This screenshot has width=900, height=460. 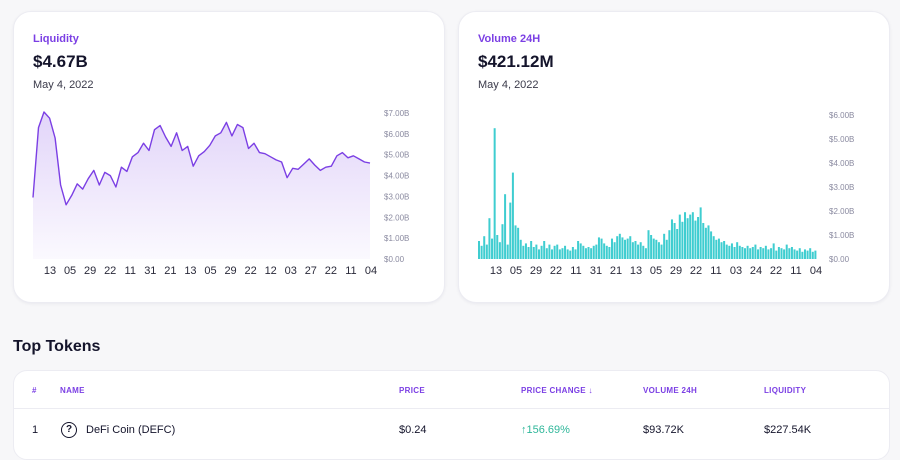 What do you see at coordinates (396, 134) in the screenshot?
I see `liquidity-y-tick: $6.00B` at bounding box center [396, 134].